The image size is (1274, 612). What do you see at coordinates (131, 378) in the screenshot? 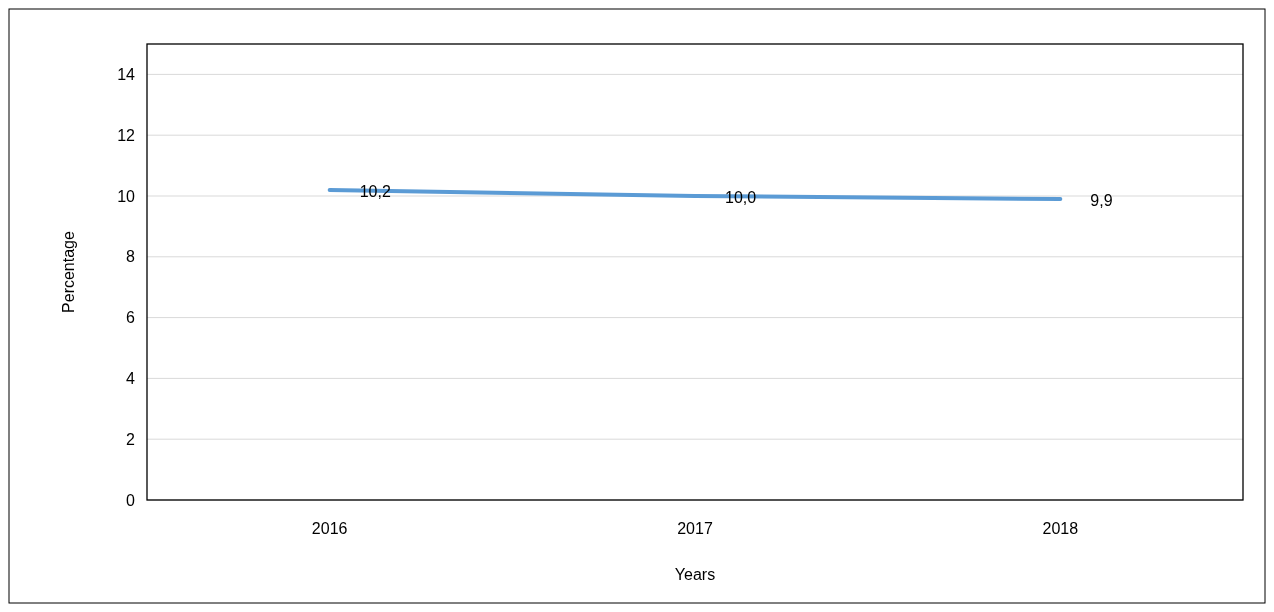
I see `y-tick-label: 4` at bounding box center [131, 378].